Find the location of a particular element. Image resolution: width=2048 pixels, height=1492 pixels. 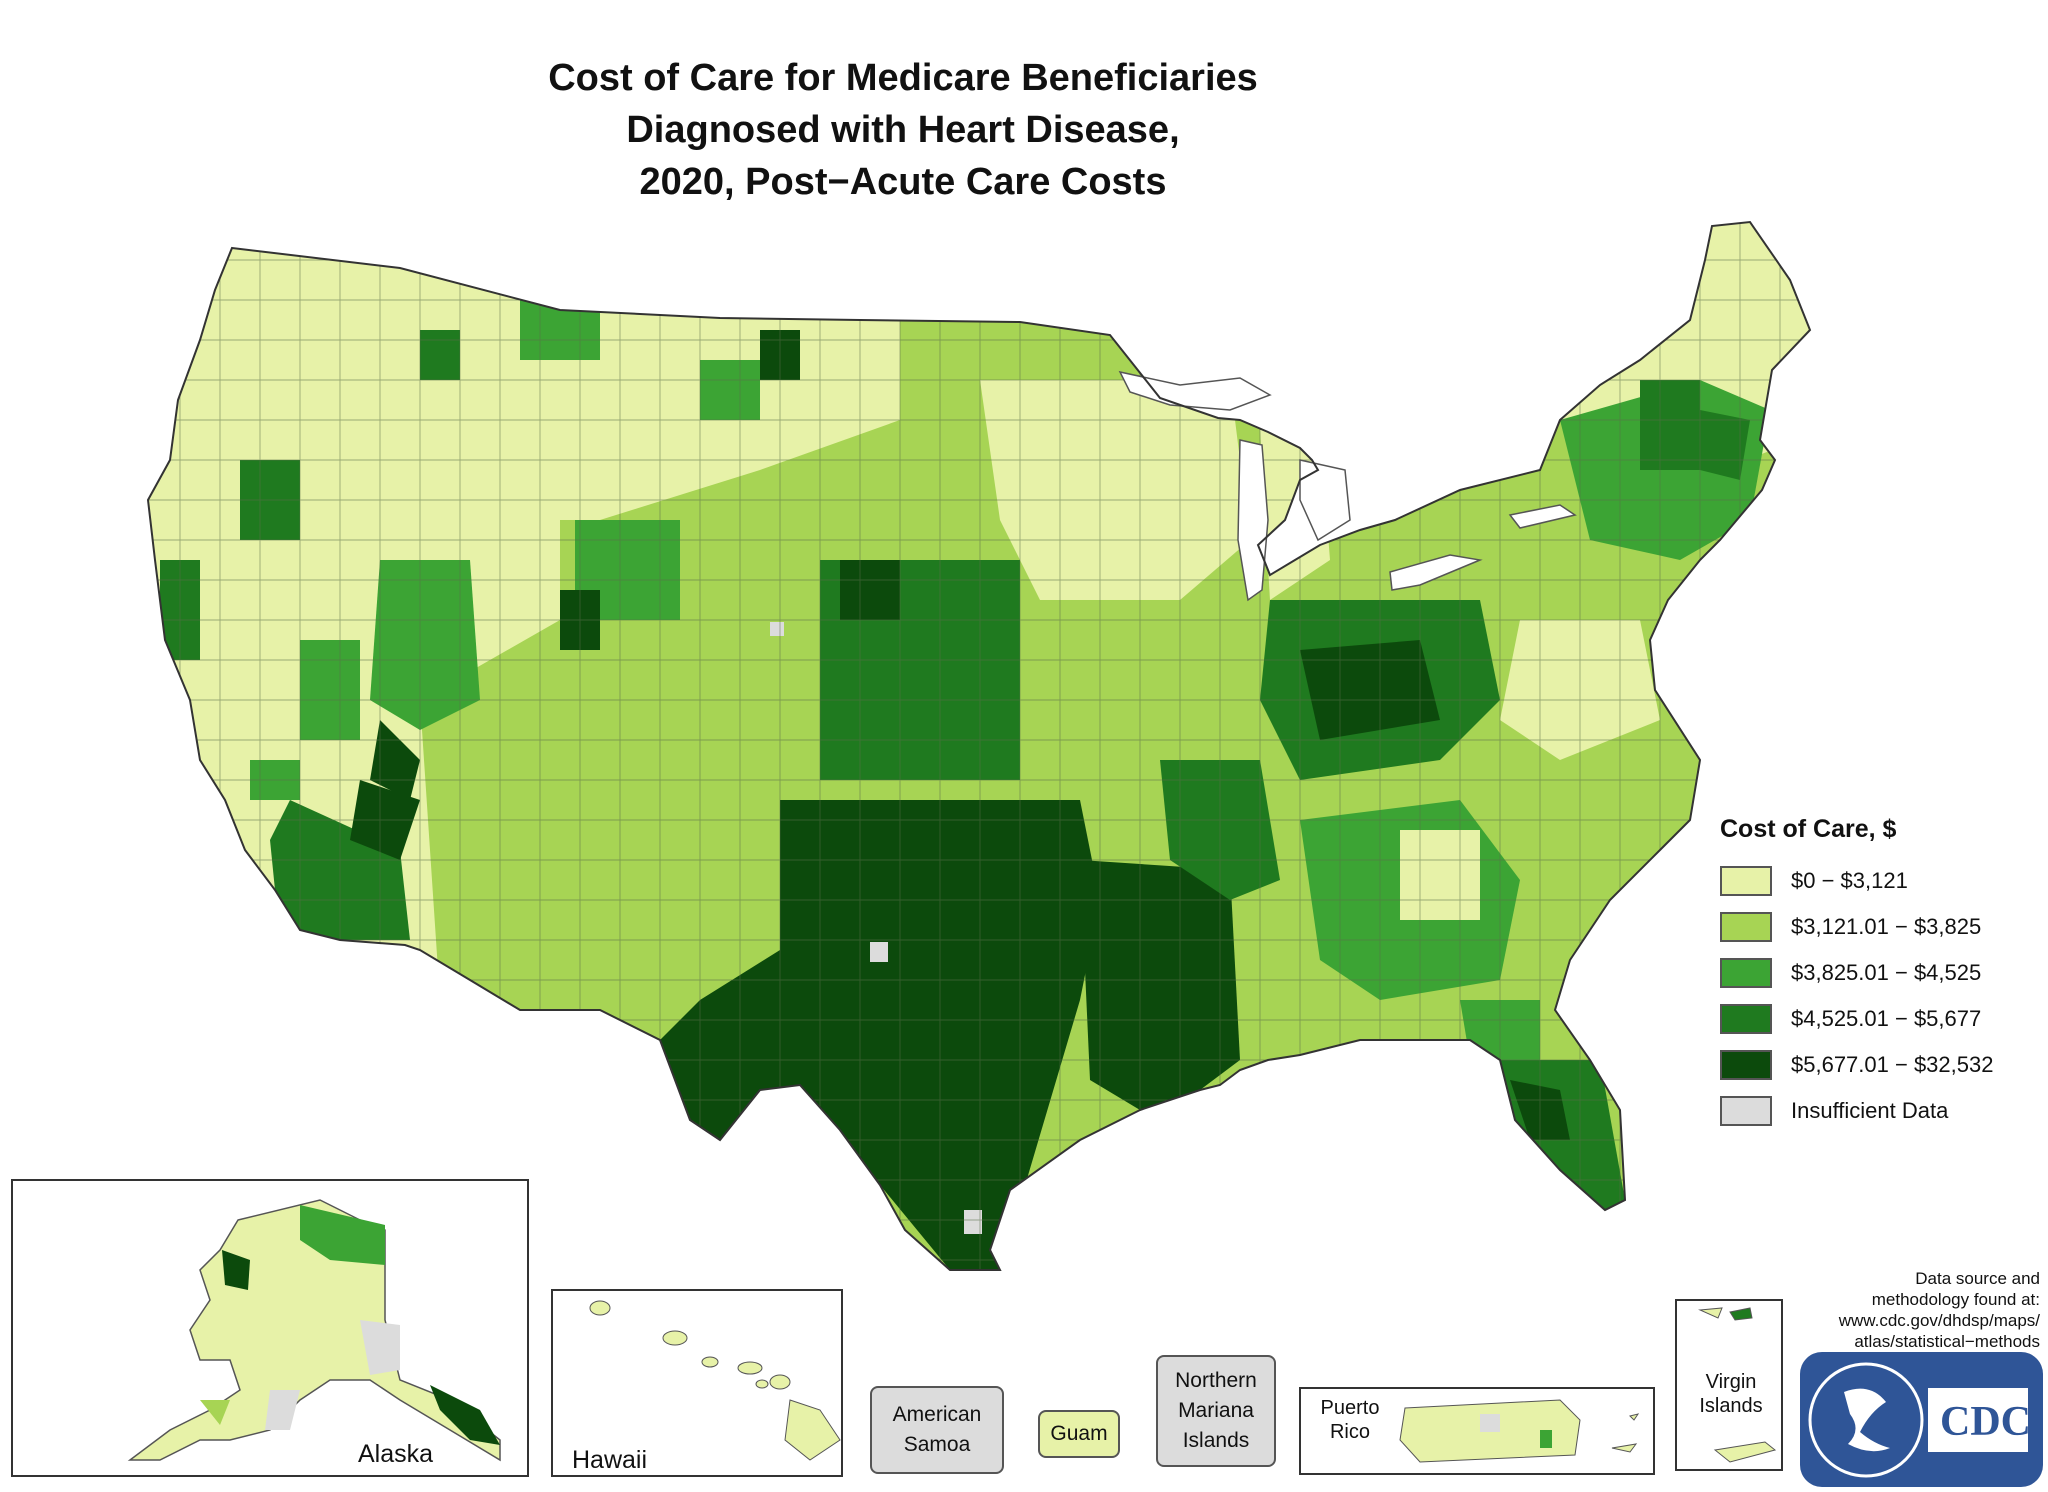

hawaii-inset is located at coordinates (697, 1383).